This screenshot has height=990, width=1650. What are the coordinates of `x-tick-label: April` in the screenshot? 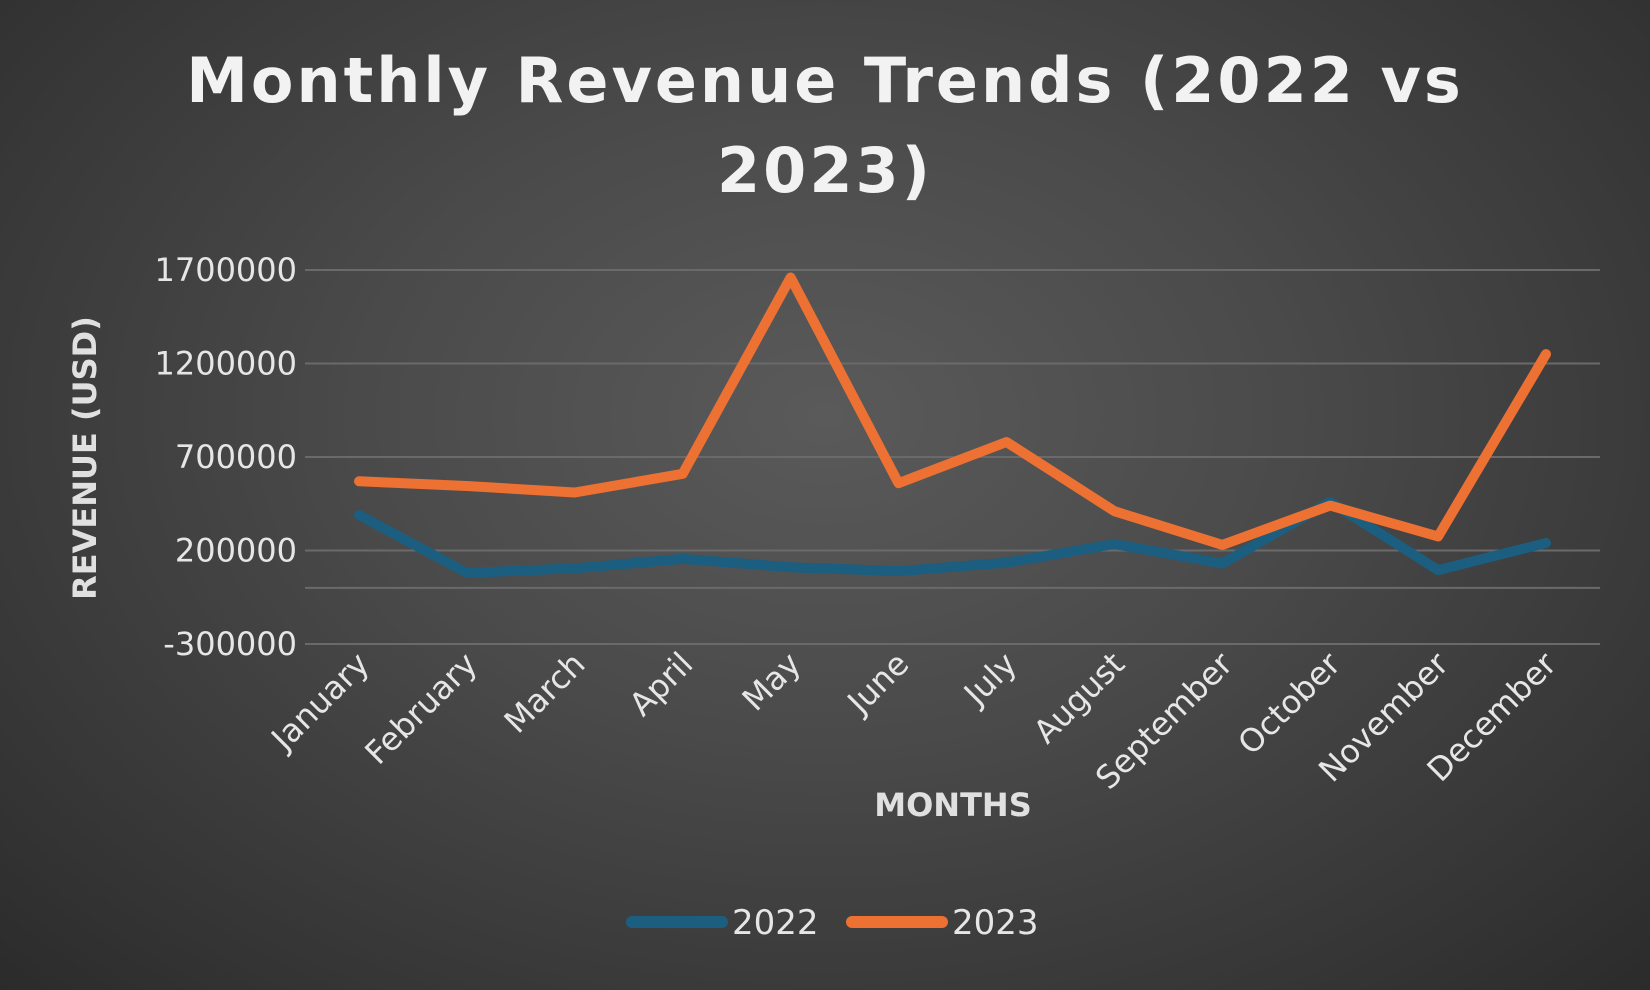 It's located at (661, 684).